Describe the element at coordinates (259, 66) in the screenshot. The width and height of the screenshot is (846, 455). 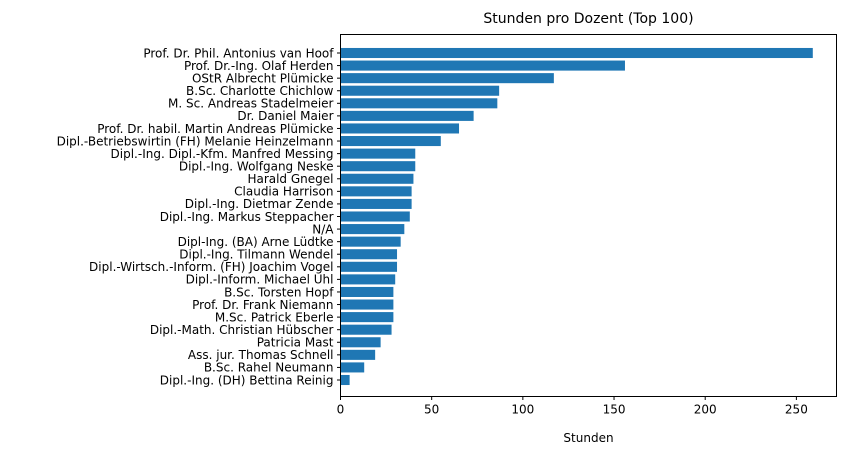
I see `y-tick-label: Prof. Dr.-Ing. Olaf Herden` at that location.